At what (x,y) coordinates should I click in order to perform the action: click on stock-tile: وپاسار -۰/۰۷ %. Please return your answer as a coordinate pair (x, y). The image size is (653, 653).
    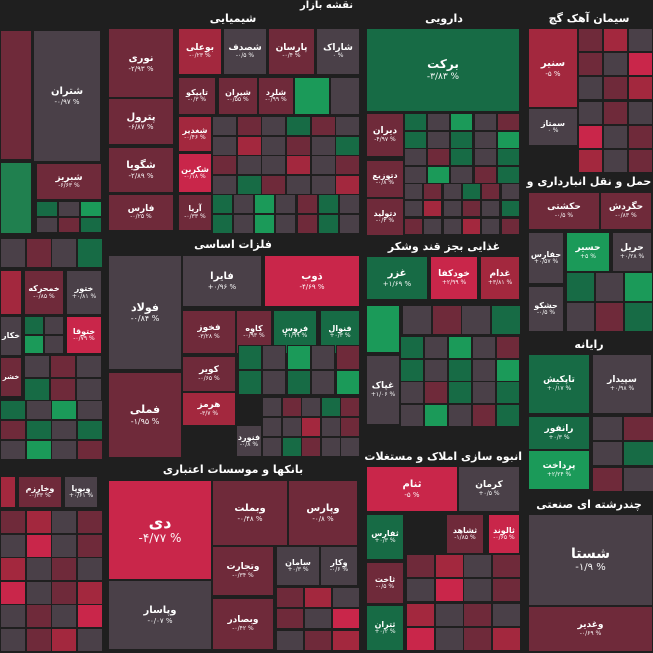
    Looking at the image, I should click on (160, 615).